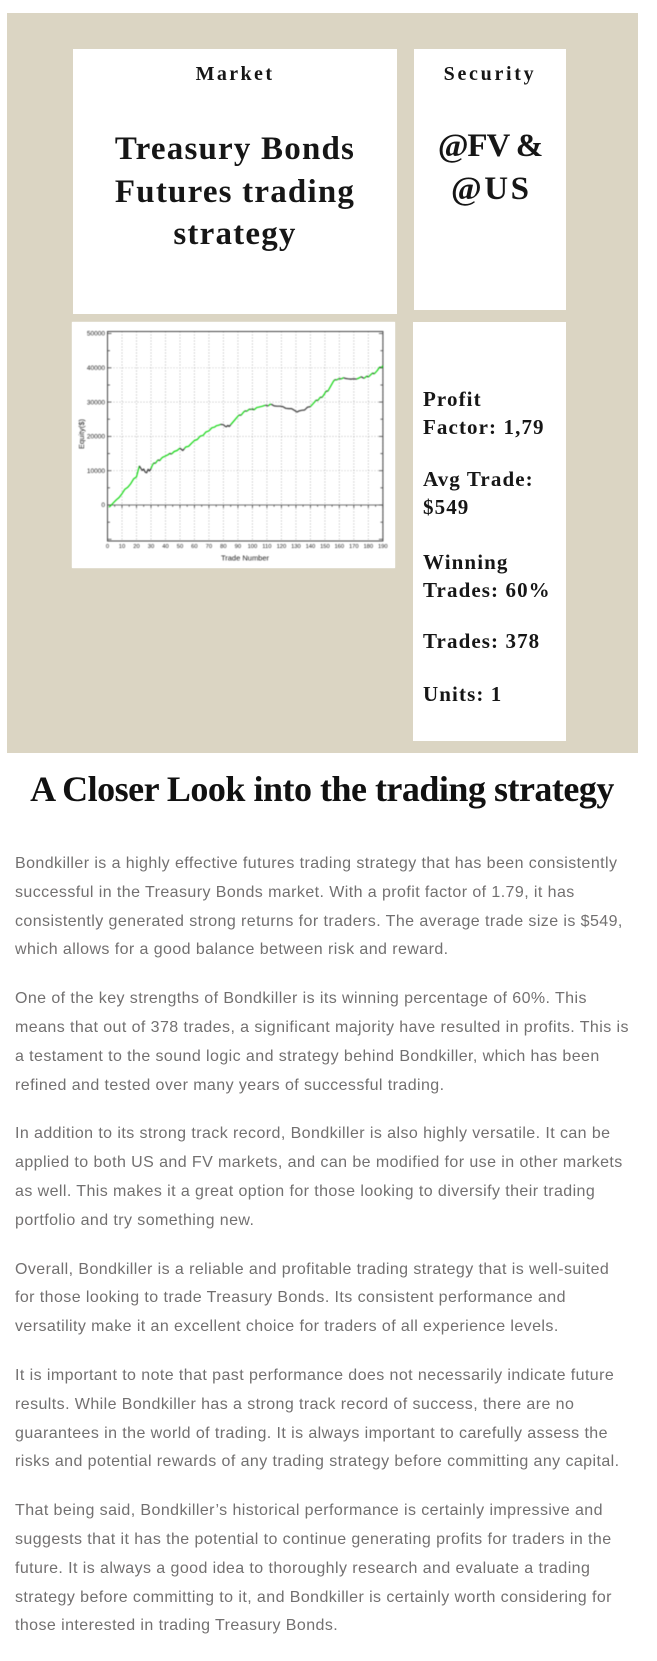 The height and width of the screenshot is (1661, 657). What do you see at coordinates (96, 437) in the screenshot?
I see `svg-text: 20000` at bounding box center [96, 437].